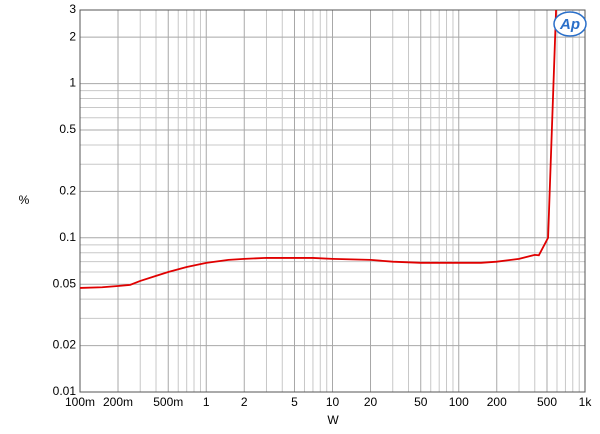  I want to click on x-tick-label: 10, so click(333, 402).